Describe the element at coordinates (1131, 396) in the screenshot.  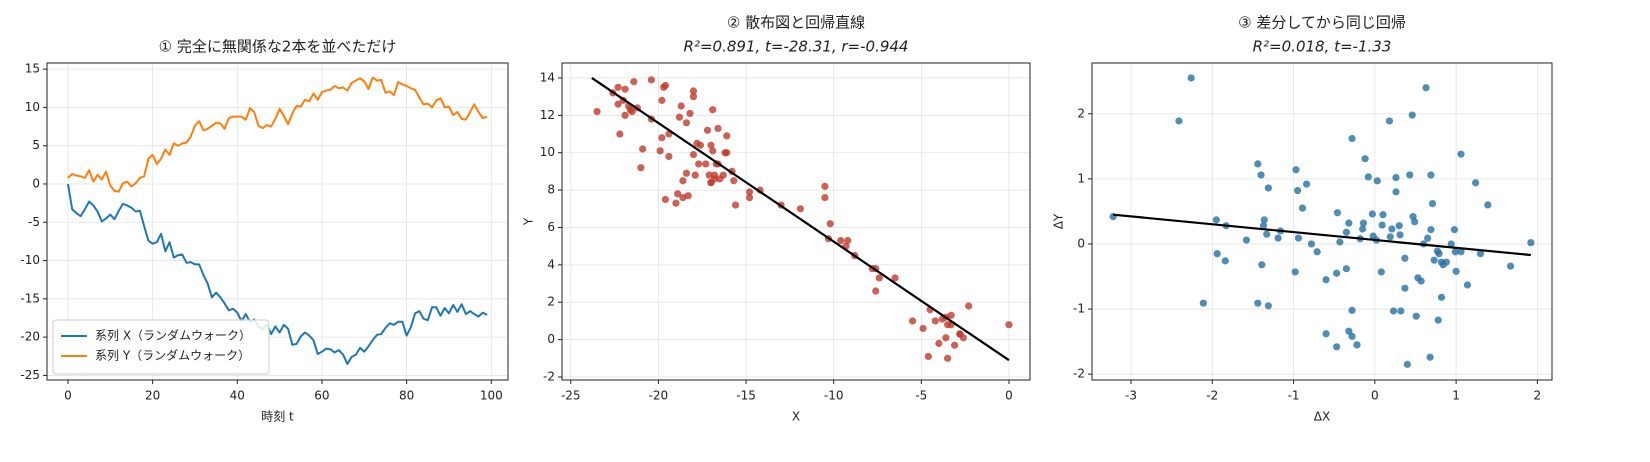
I see `x-tick-label: -3` at that location.